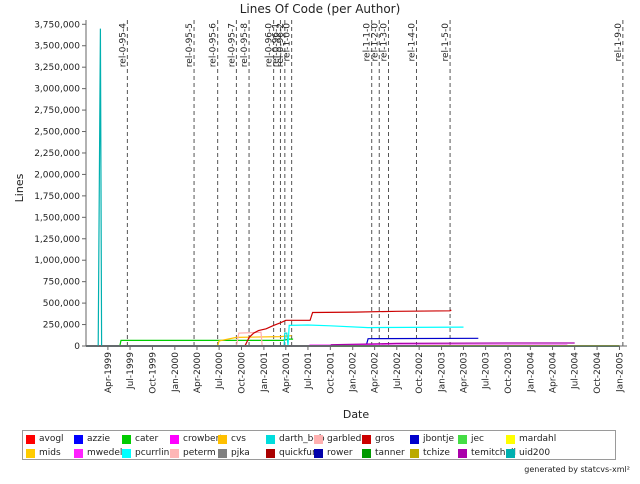 The height and width of the screenshot is (484, 640). I want to click on legend-item-rower: rower, so click(338, 453).